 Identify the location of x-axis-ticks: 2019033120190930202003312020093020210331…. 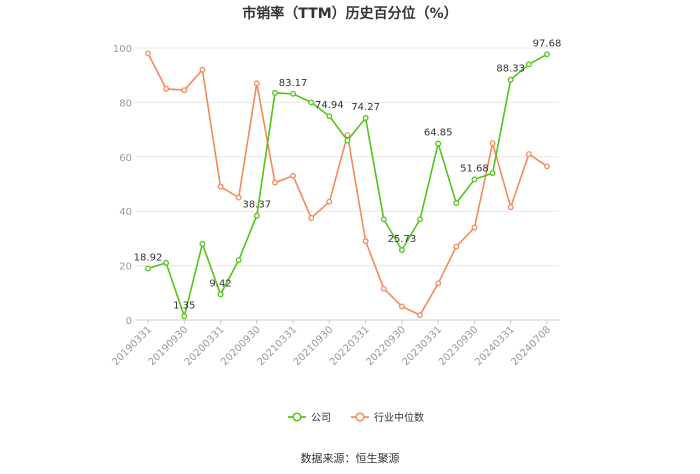
(331, 344).